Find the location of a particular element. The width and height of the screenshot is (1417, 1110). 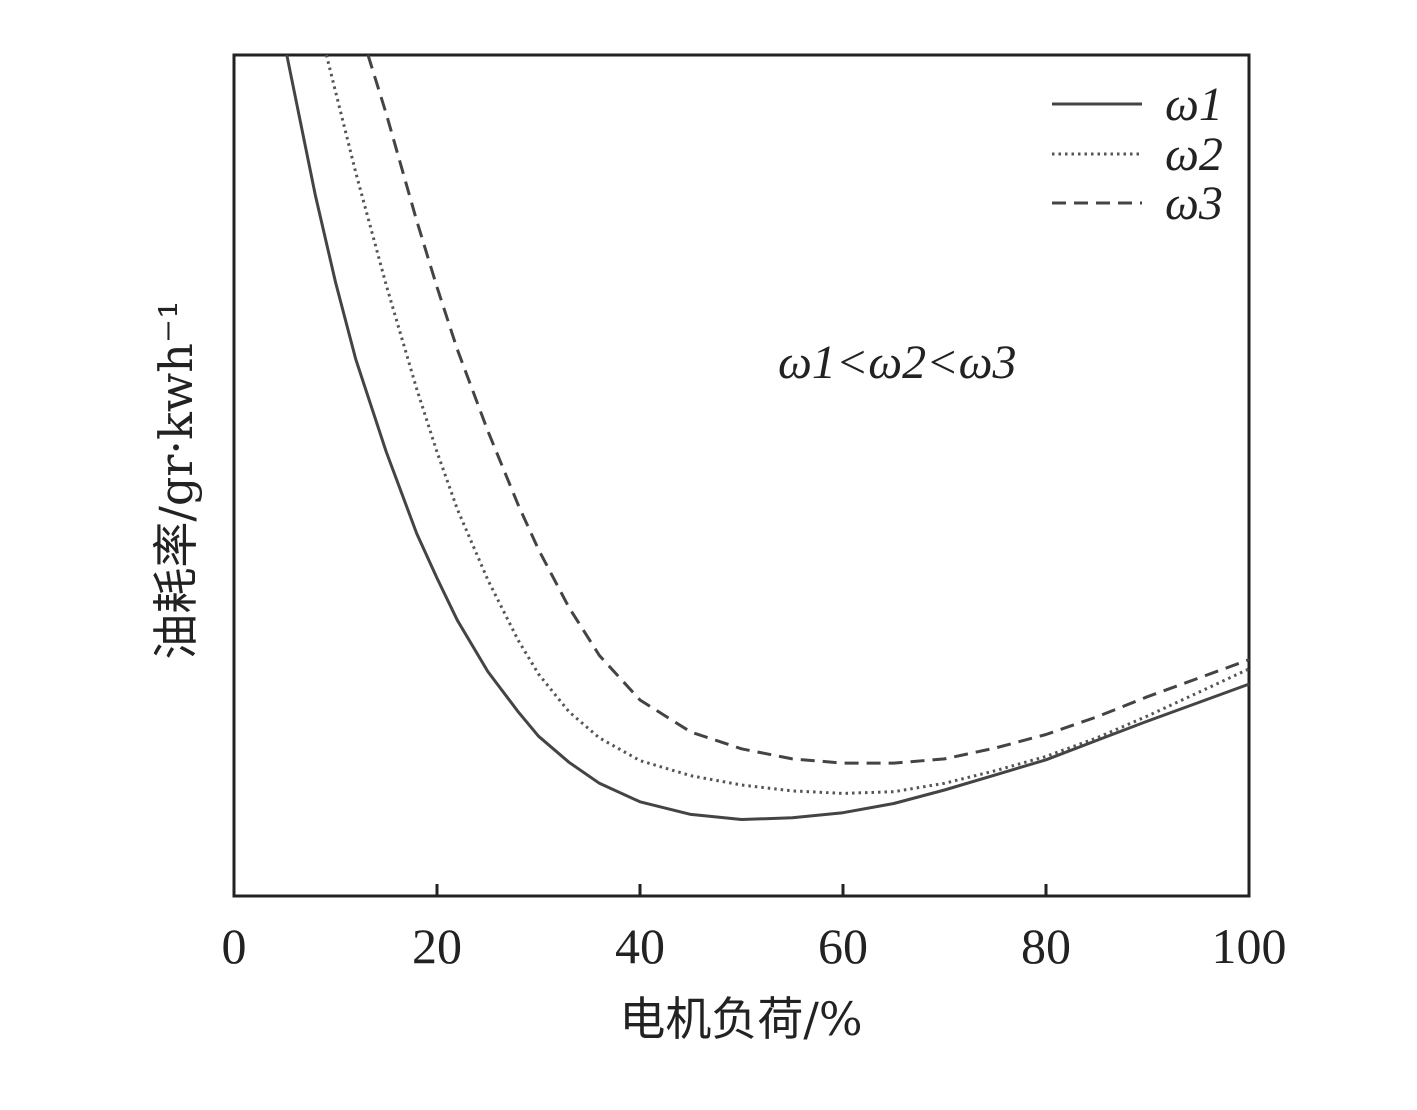

x-tick-label: 20 is located at coordinates (437, 946).